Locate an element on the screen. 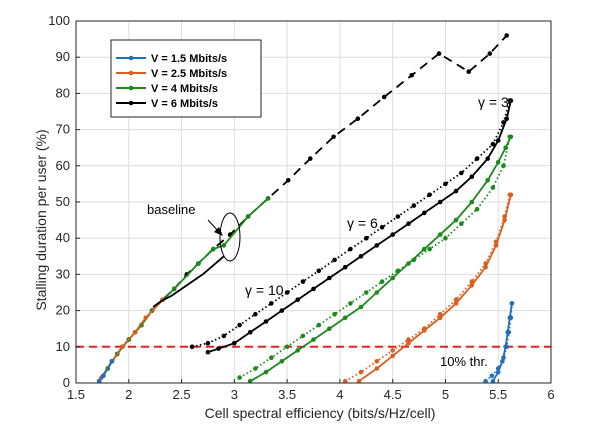 Image resolution: width=598 pixels, height=432 pixels. y-tick-label: 100 is located at coordinates (59, 20).